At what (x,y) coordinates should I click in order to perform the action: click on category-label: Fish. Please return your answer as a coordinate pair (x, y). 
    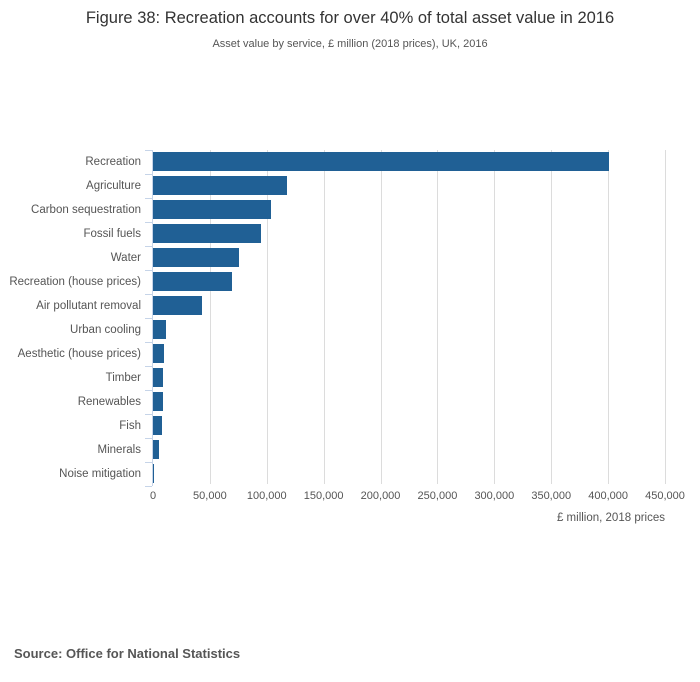
    Looking at the image, I should click on (130, 426).